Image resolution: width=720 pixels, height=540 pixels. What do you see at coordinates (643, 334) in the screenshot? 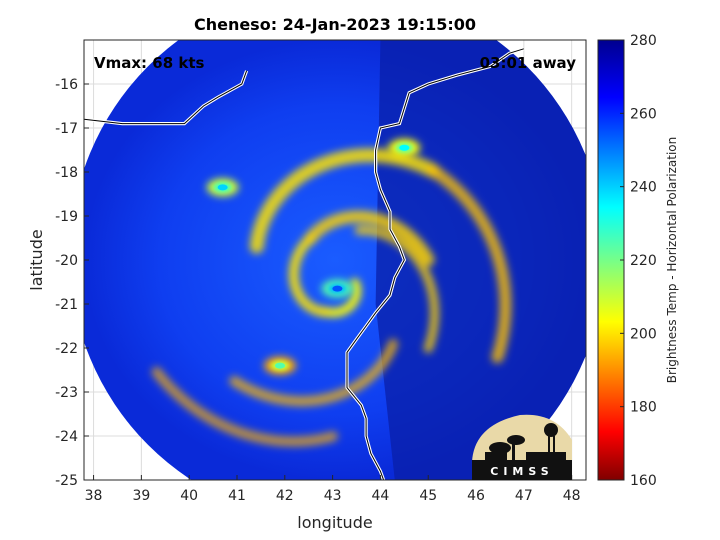
I see `colorbar-tick-label: 200` at bounding box center [643, 334].